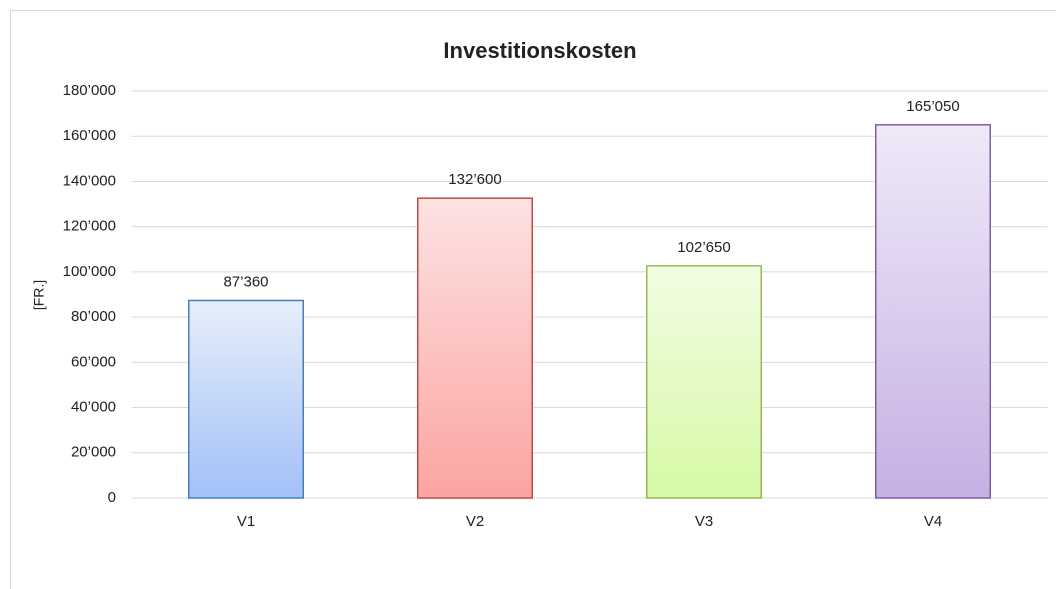 This screenshot has height=589, width=1056. I want to click on y-axis-label: [FR.], so click(39, 295).